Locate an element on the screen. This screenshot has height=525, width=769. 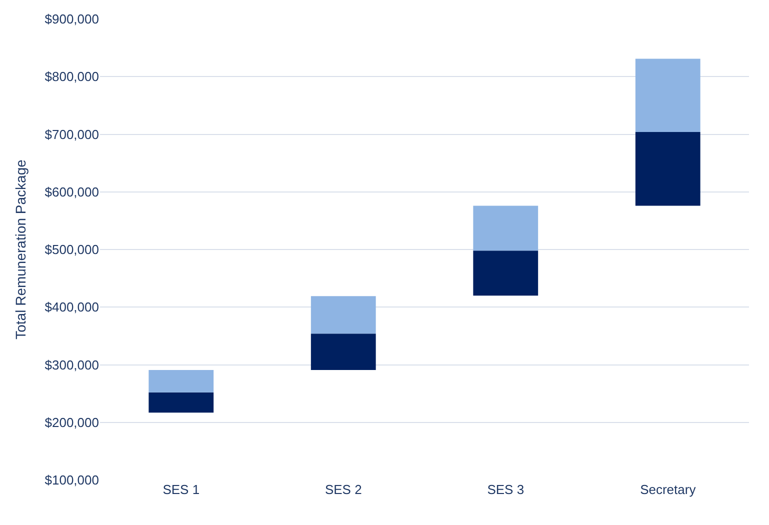
y-tick-label: $600,000 is located at coordinates (71, 192).